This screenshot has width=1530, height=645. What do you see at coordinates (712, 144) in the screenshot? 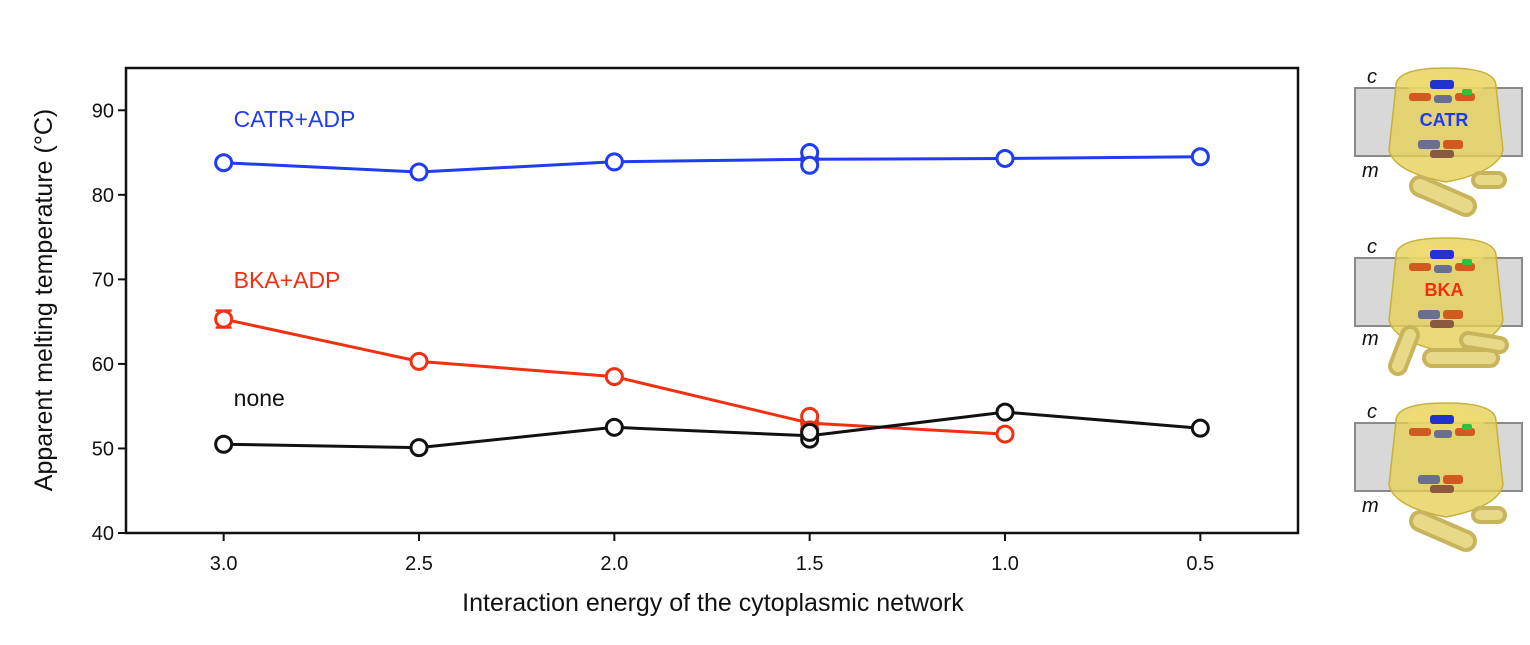
I see `series-catr-adp: CATR+ADP` at bounding box center [712, 144].